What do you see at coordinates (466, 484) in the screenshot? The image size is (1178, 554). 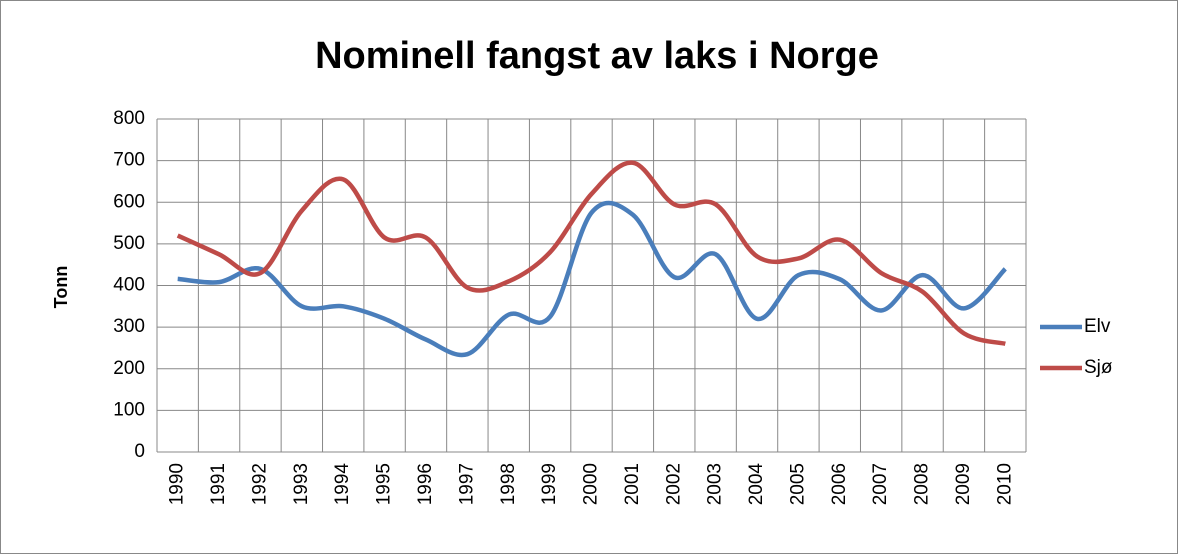 I see `x-tick-label: 1997` at bounding box center [466, 484].